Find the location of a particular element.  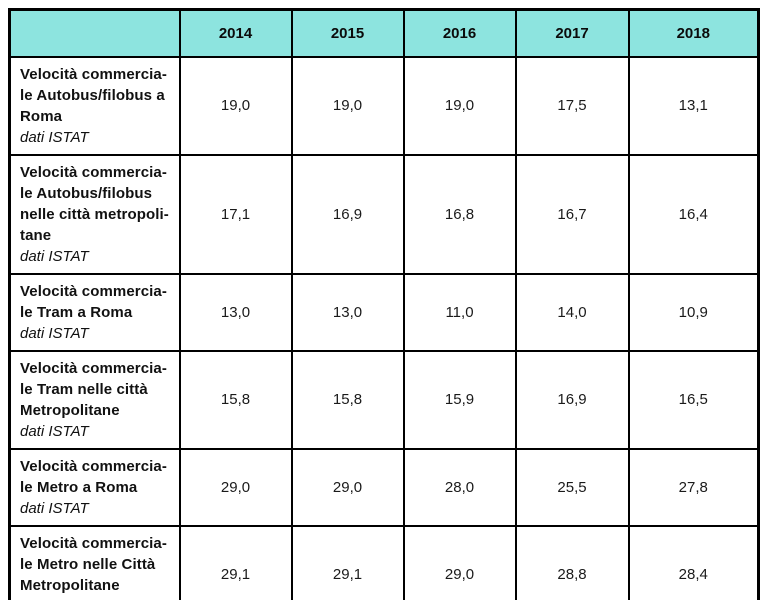

cell-value: 28,4 is located at coordinates (693, 562).